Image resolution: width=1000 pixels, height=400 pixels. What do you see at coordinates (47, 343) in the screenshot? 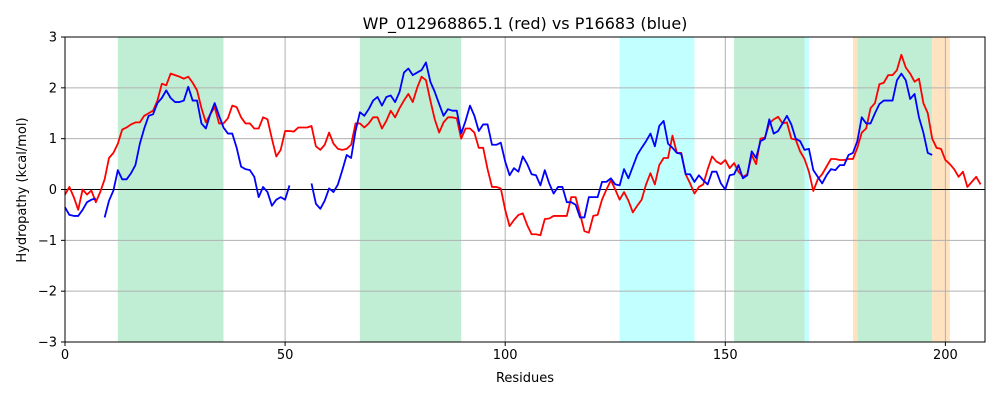
I see `y-tick-label: −3` at bounding box center [47, 343].